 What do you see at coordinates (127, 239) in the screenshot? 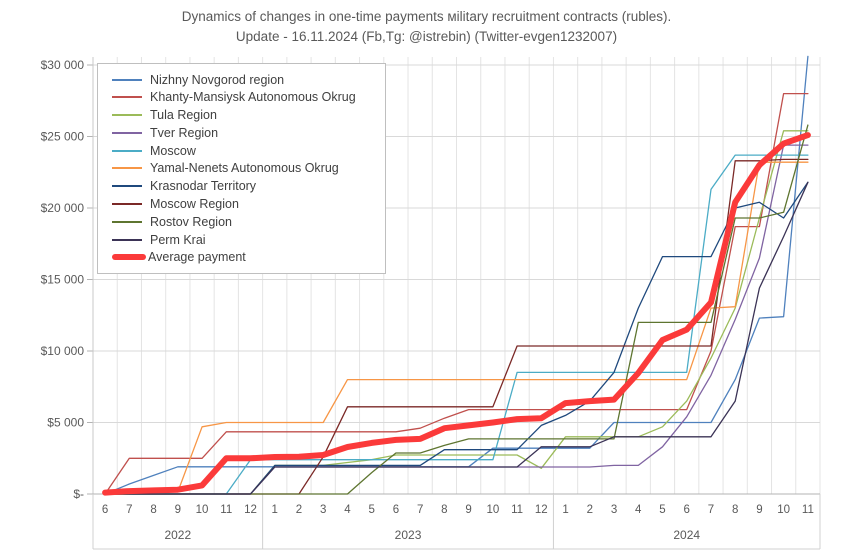
I see `legend-swatch-perm-krai` at bounding box center [127, 239].